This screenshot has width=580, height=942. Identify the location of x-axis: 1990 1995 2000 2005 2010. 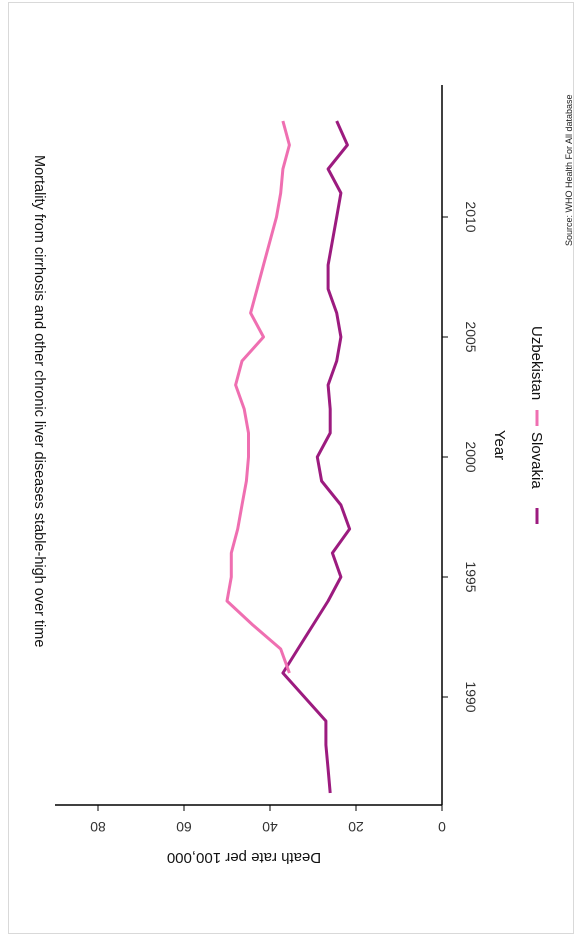
(460, 445).